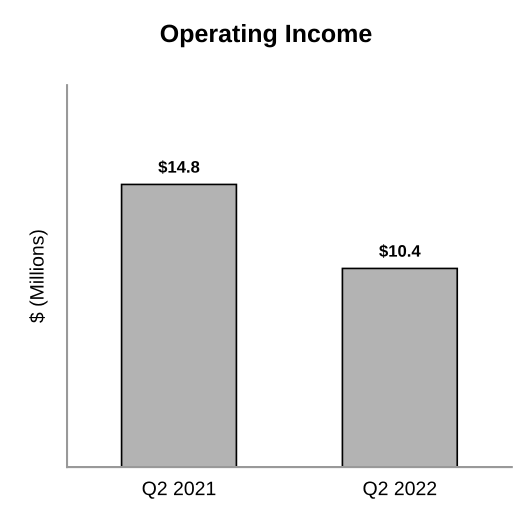 Image resolution: width=532 pixels, height=532 pixels. Describe the element at coordinates (38, 276) in the screenshot. I see `y-axis-title: $ (Millions)` at that location.